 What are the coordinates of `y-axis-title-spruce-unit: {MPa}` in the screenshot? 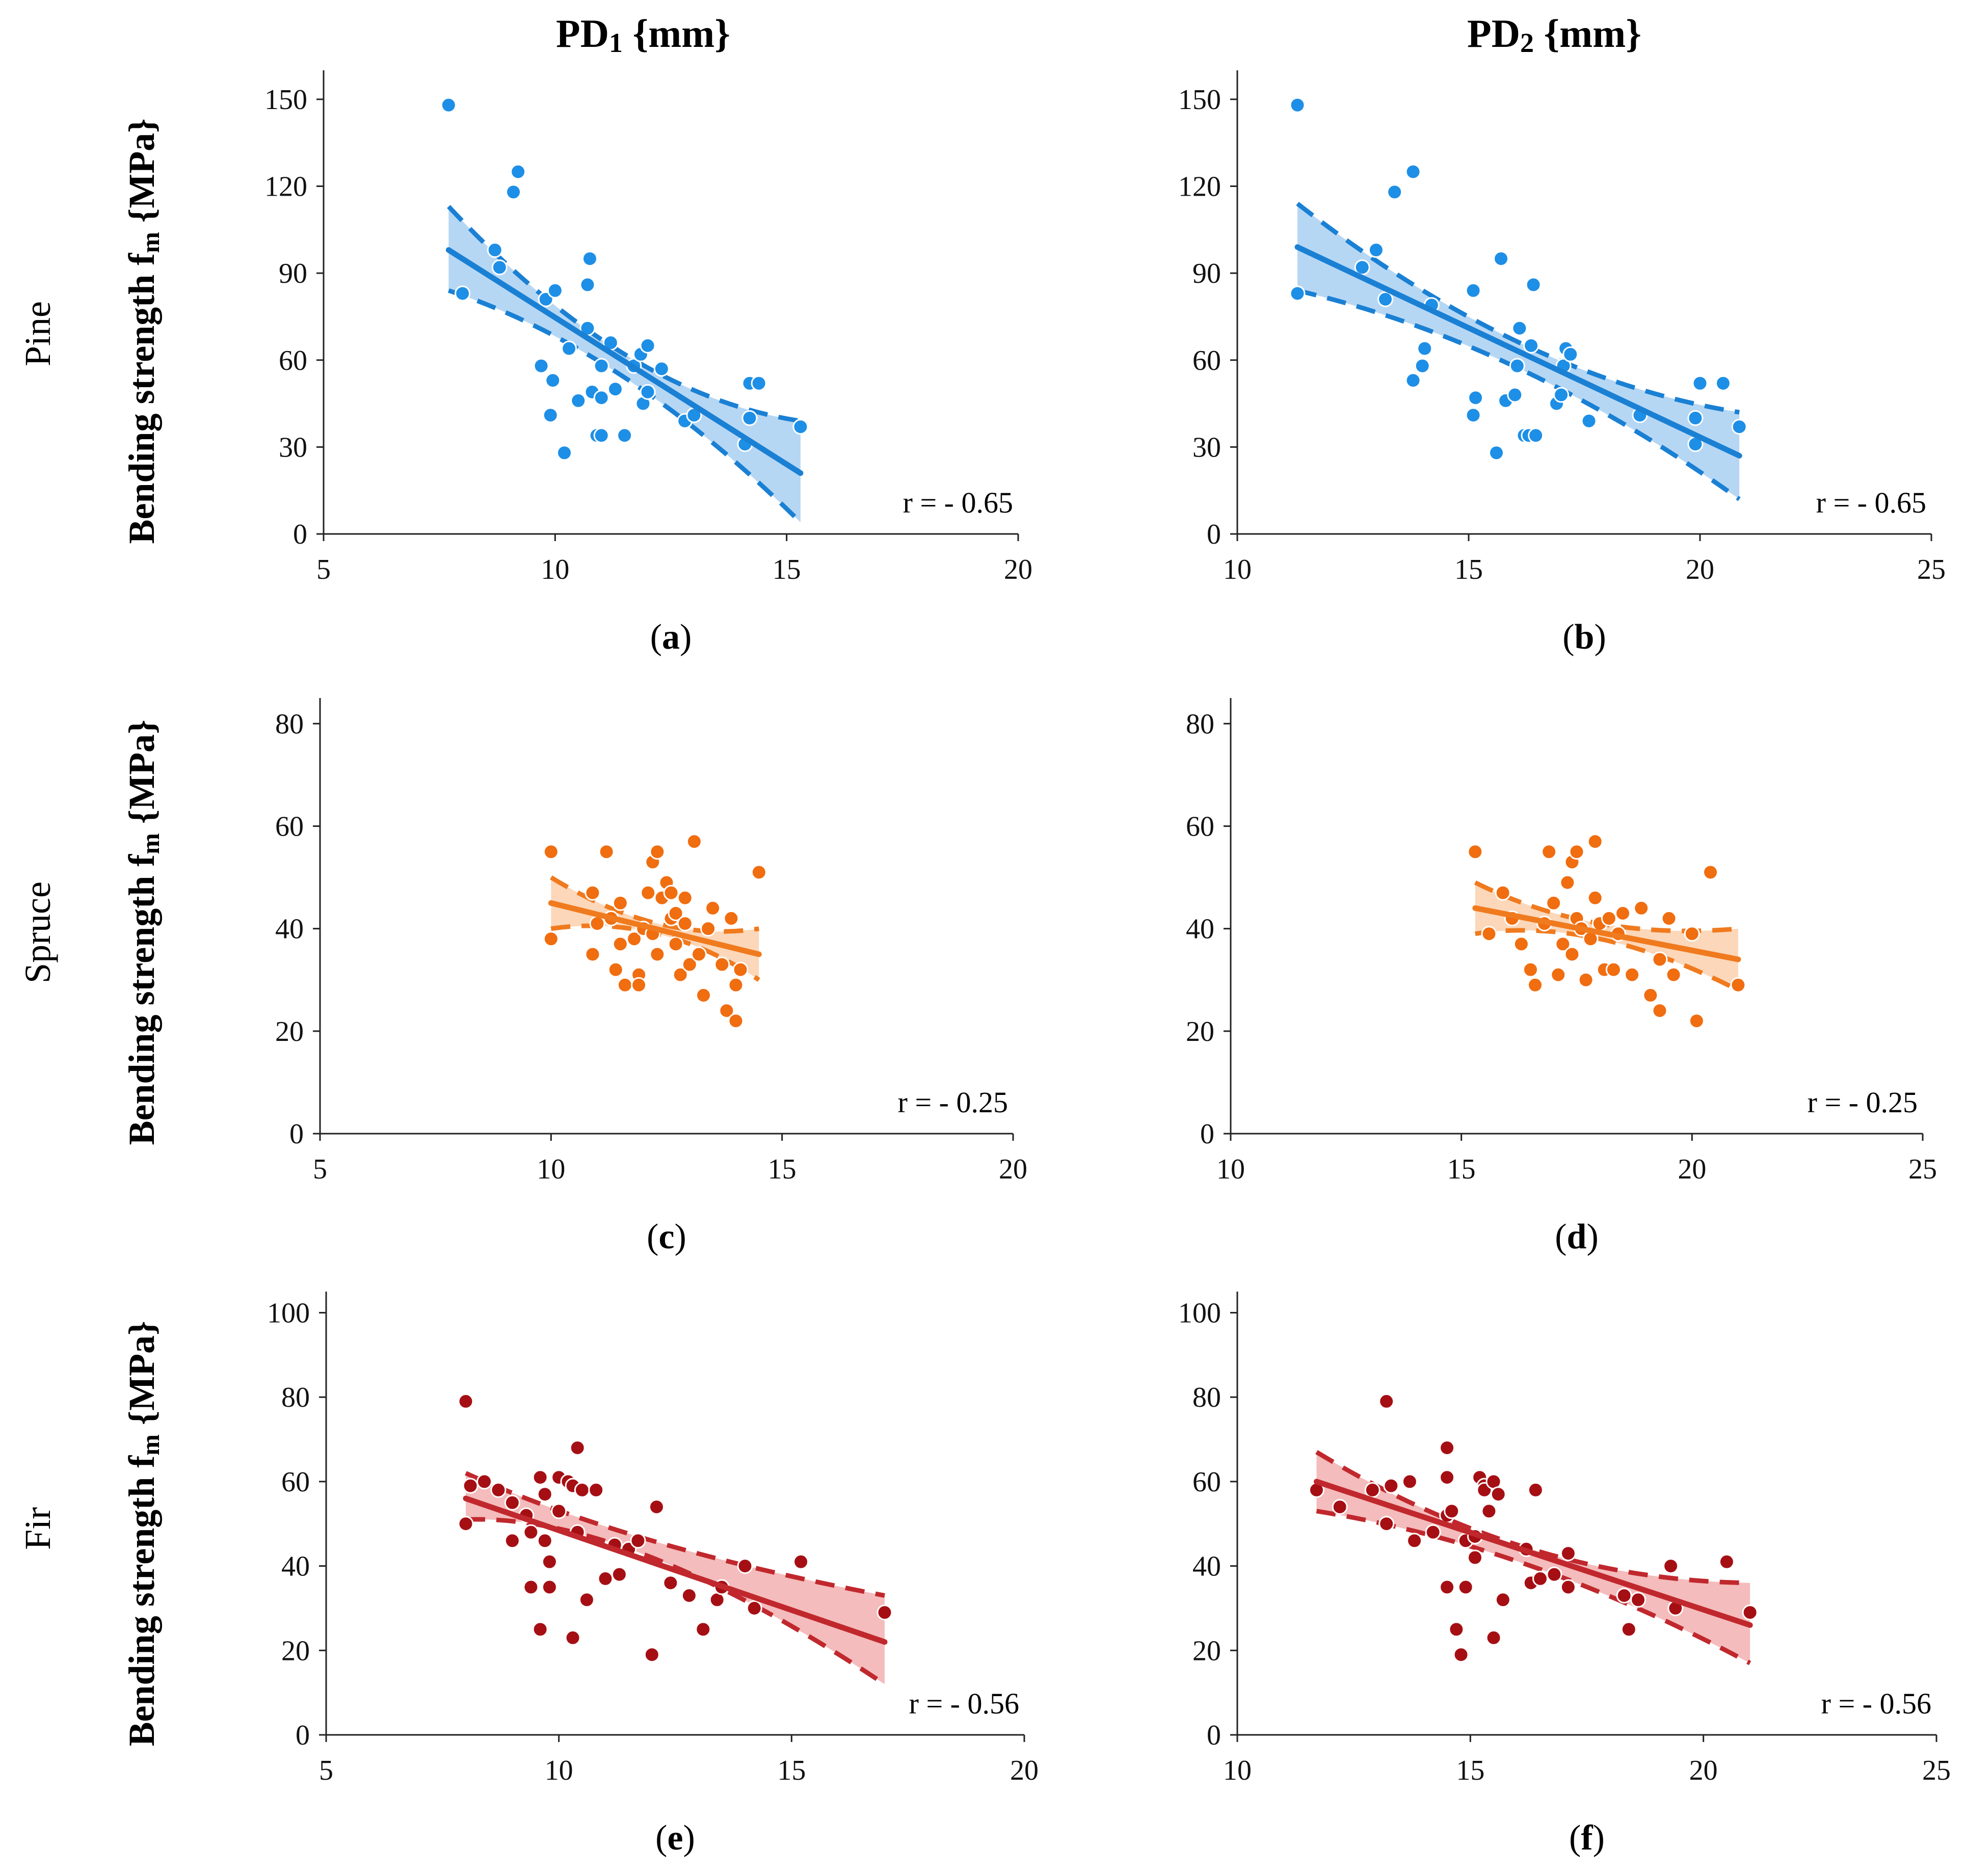 It's located at (141, 776).